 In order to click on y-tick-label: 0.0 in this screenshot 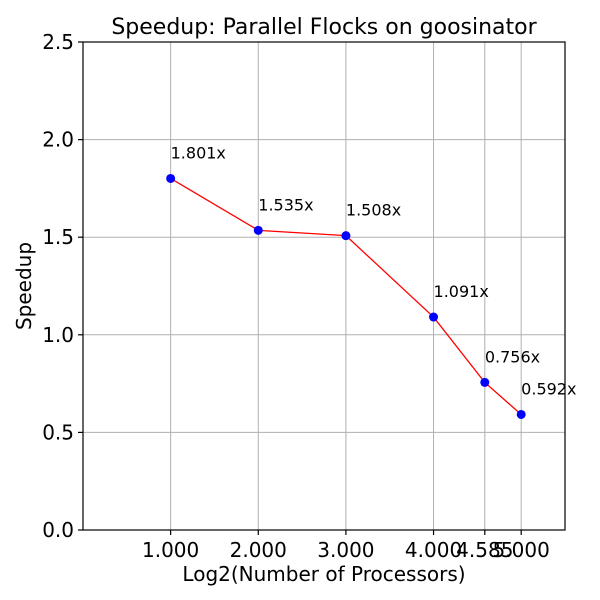, I will do `click(58, 530)`.